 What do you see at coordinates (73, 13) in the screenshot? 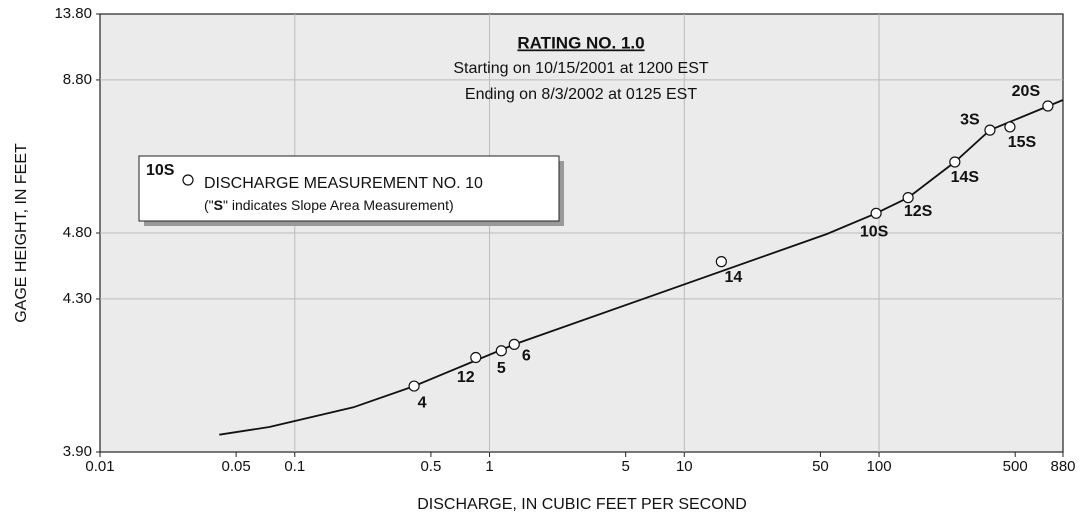
I see `y-tick-label: 13.80` at bounding box center [73, 13].